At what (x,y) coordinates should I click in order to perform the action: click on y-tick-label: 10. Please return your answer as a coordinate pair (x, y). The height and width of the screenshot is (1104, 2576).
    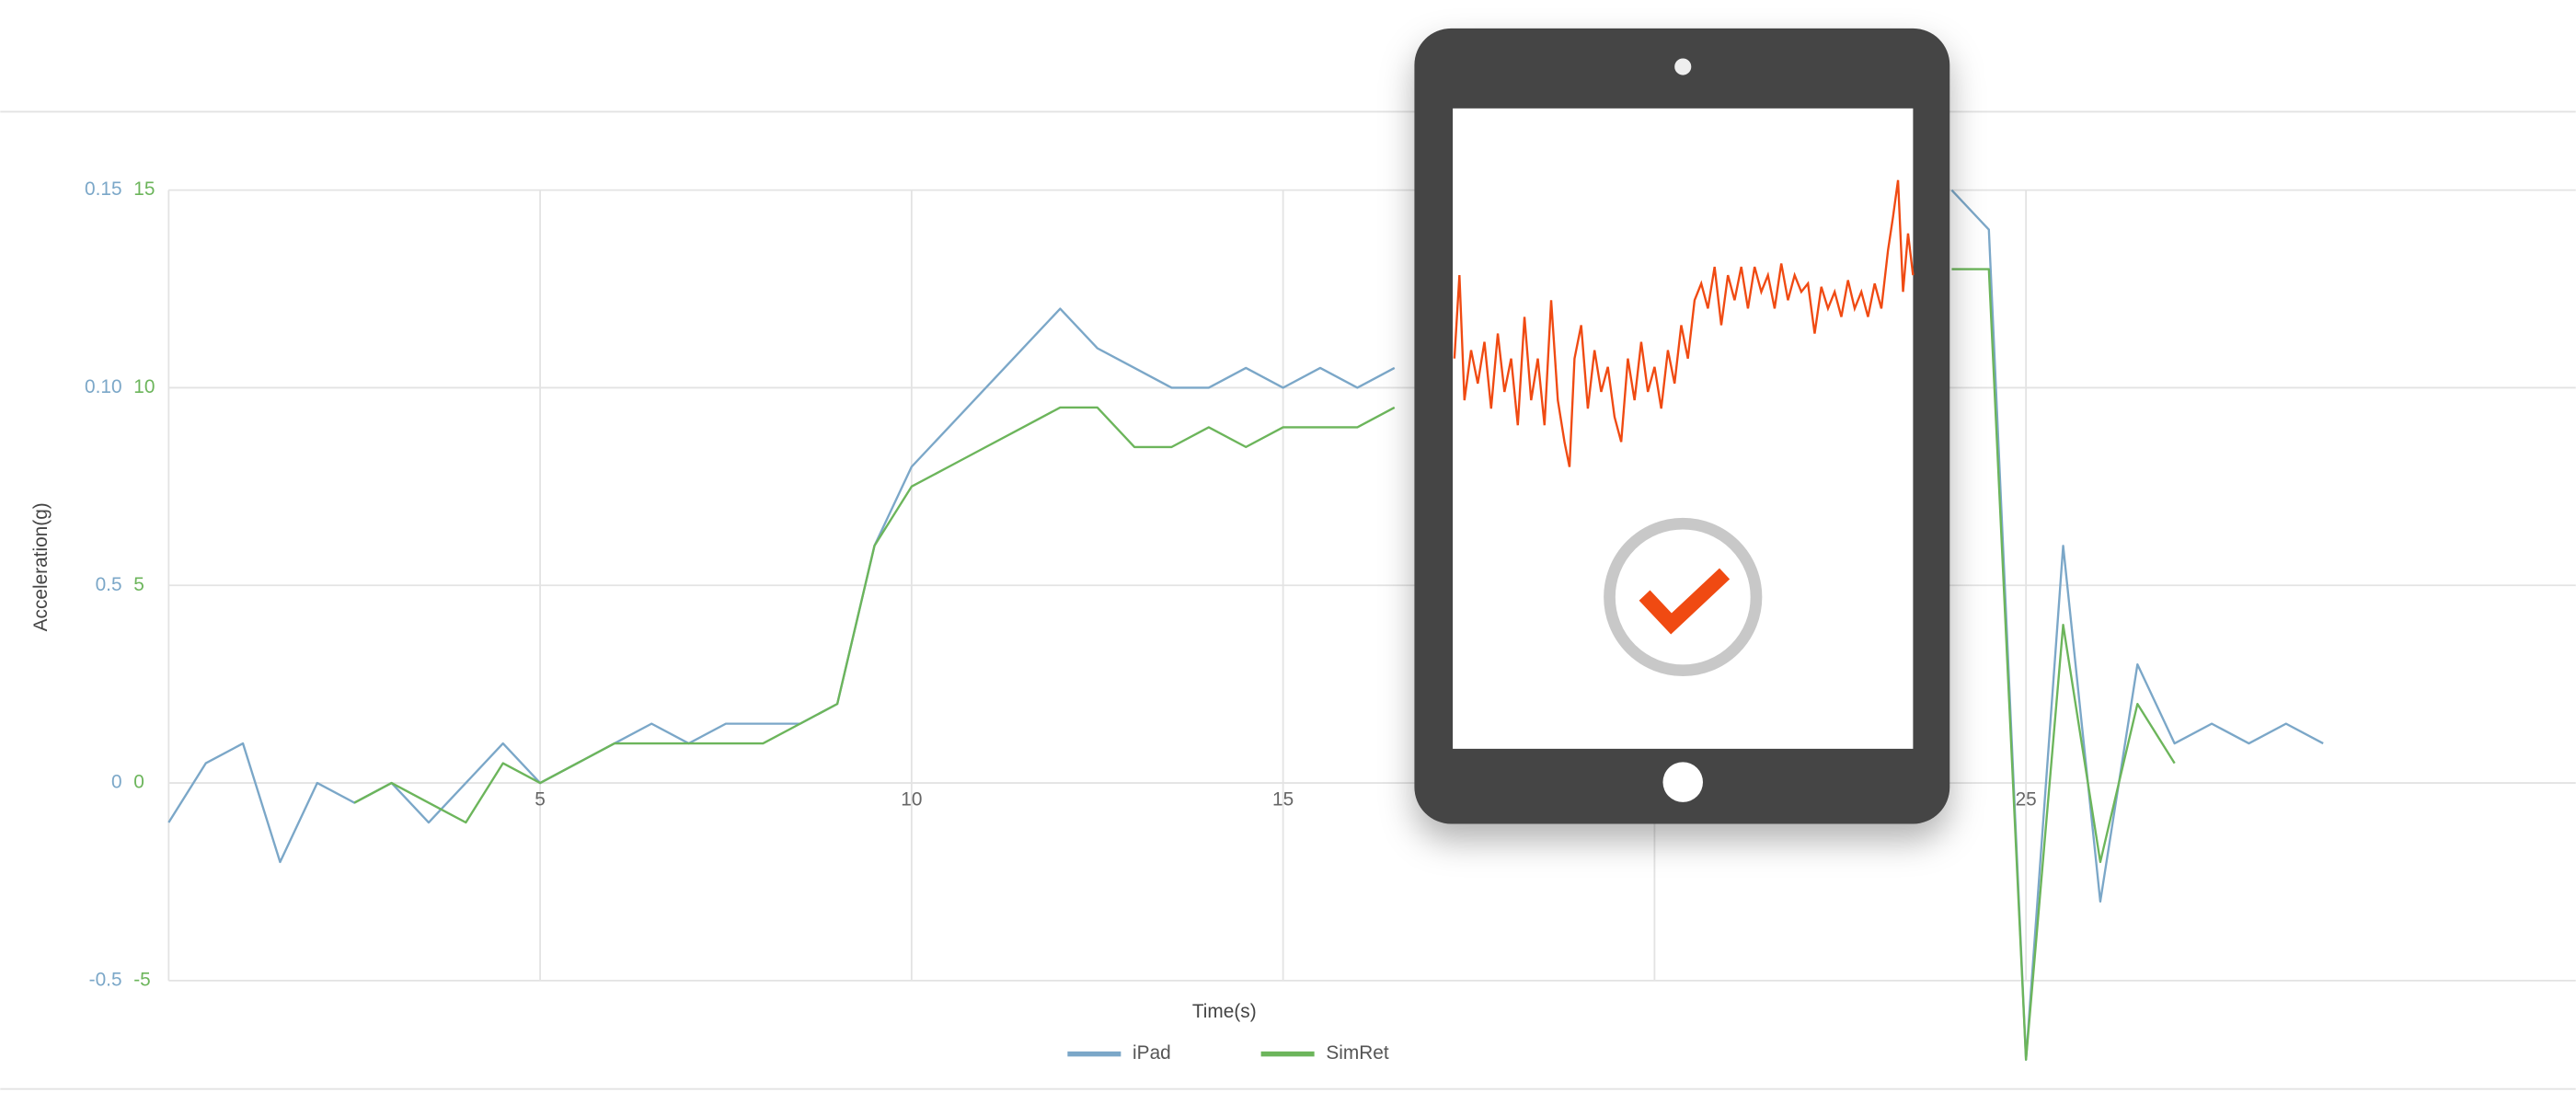
    Looking at the image, I should click on (144, 386).